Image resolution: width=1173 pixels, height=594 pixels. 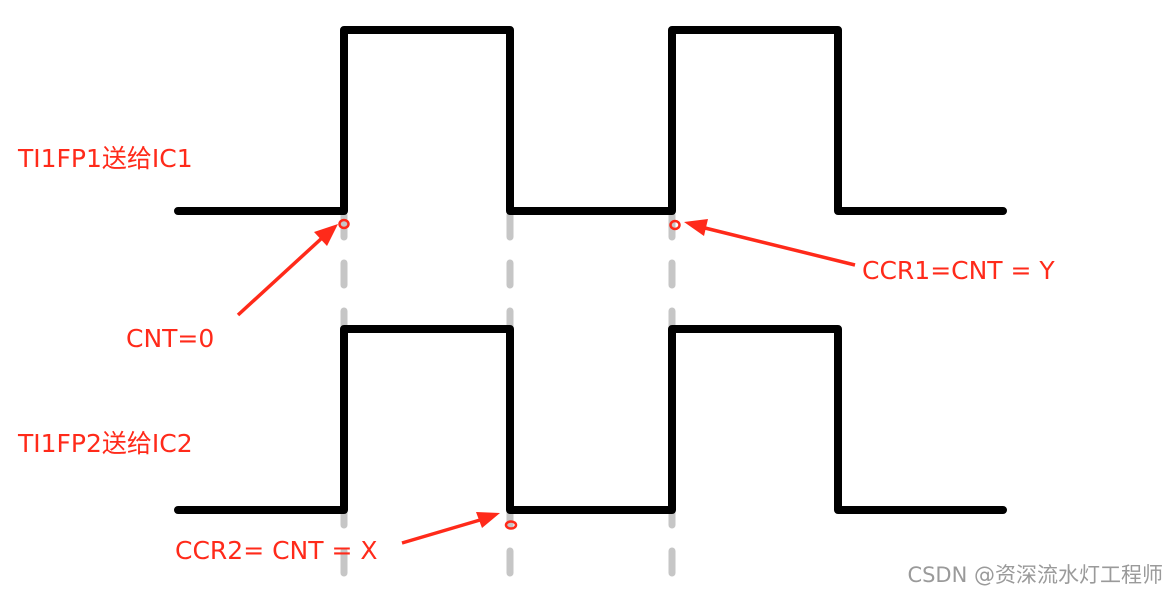 I want to click on label-signal-ic2: TI1FP2送给IC2, so click(x=105, y=443).